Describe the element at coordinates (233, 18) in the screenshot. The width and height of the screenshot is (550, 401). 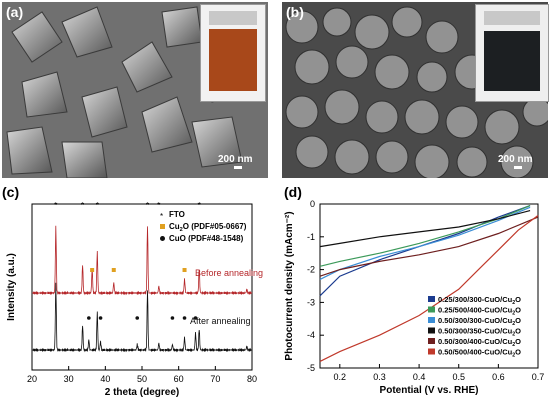
I see `photo-fto-strip-a` at that location.